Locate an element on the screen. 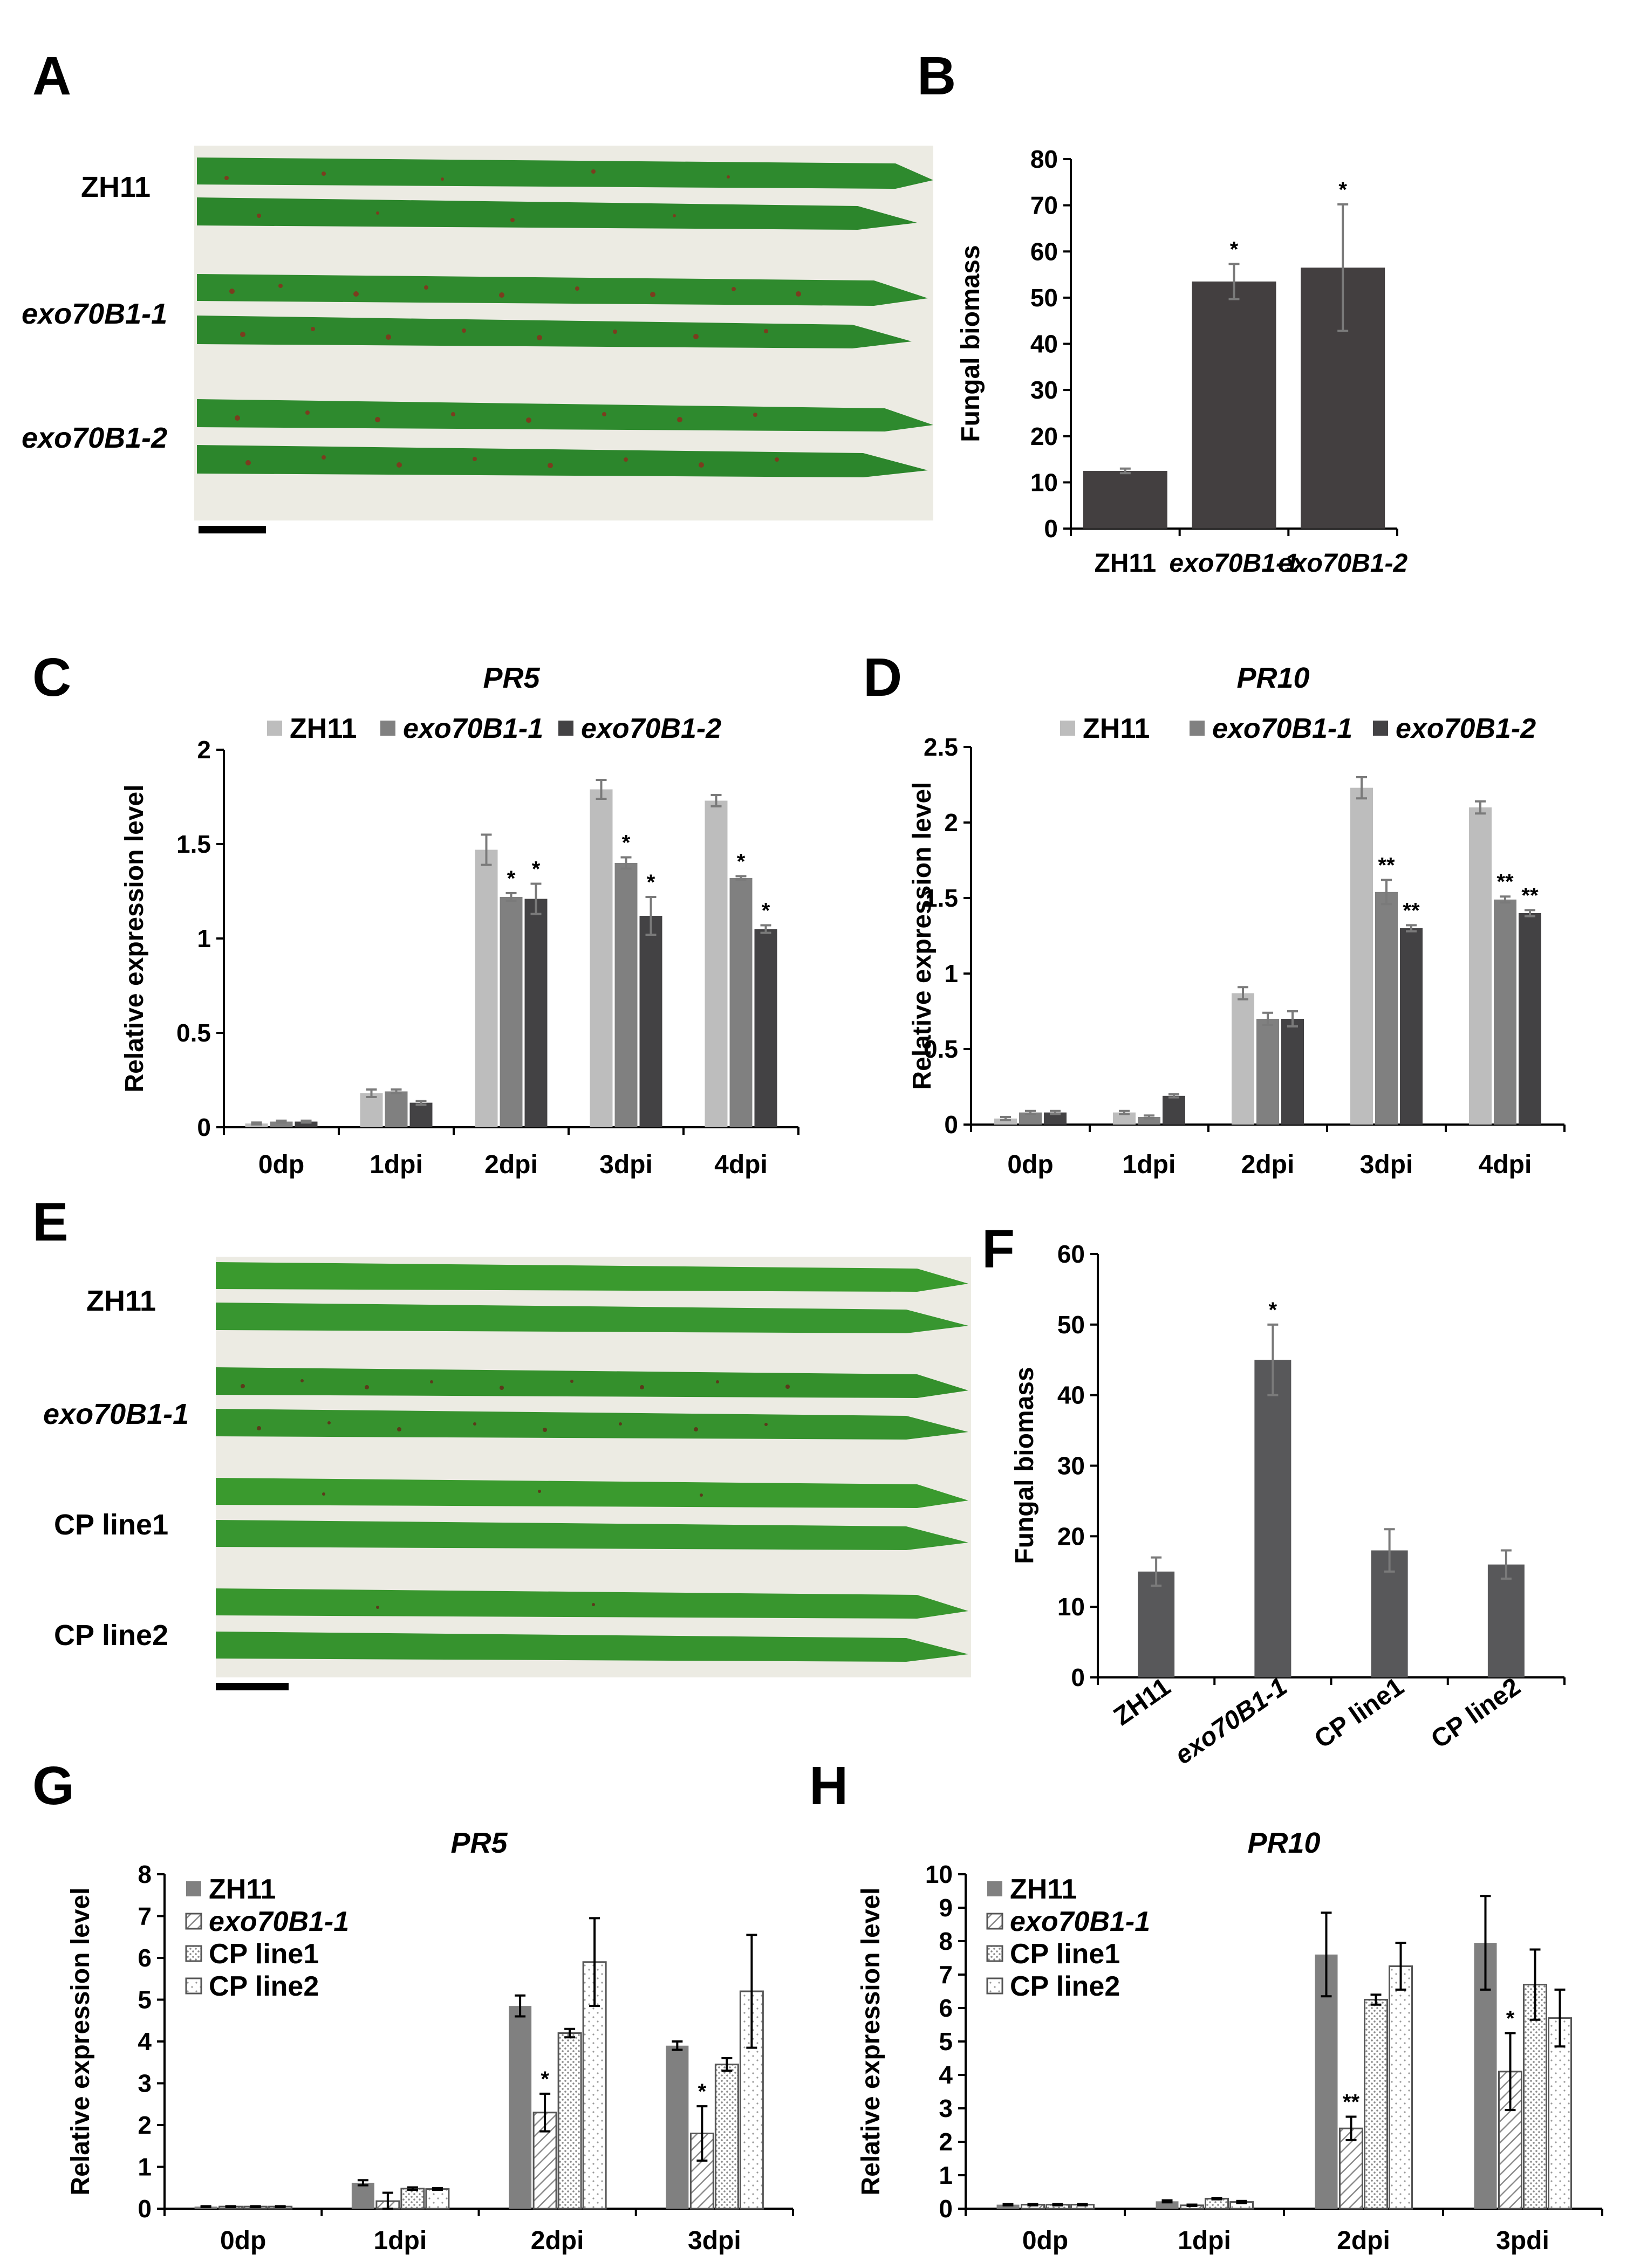 The width and height of the screenshot is (1647, 2268). panel-b-y-tick-label: 70 is located at coordinates (1044, 205).